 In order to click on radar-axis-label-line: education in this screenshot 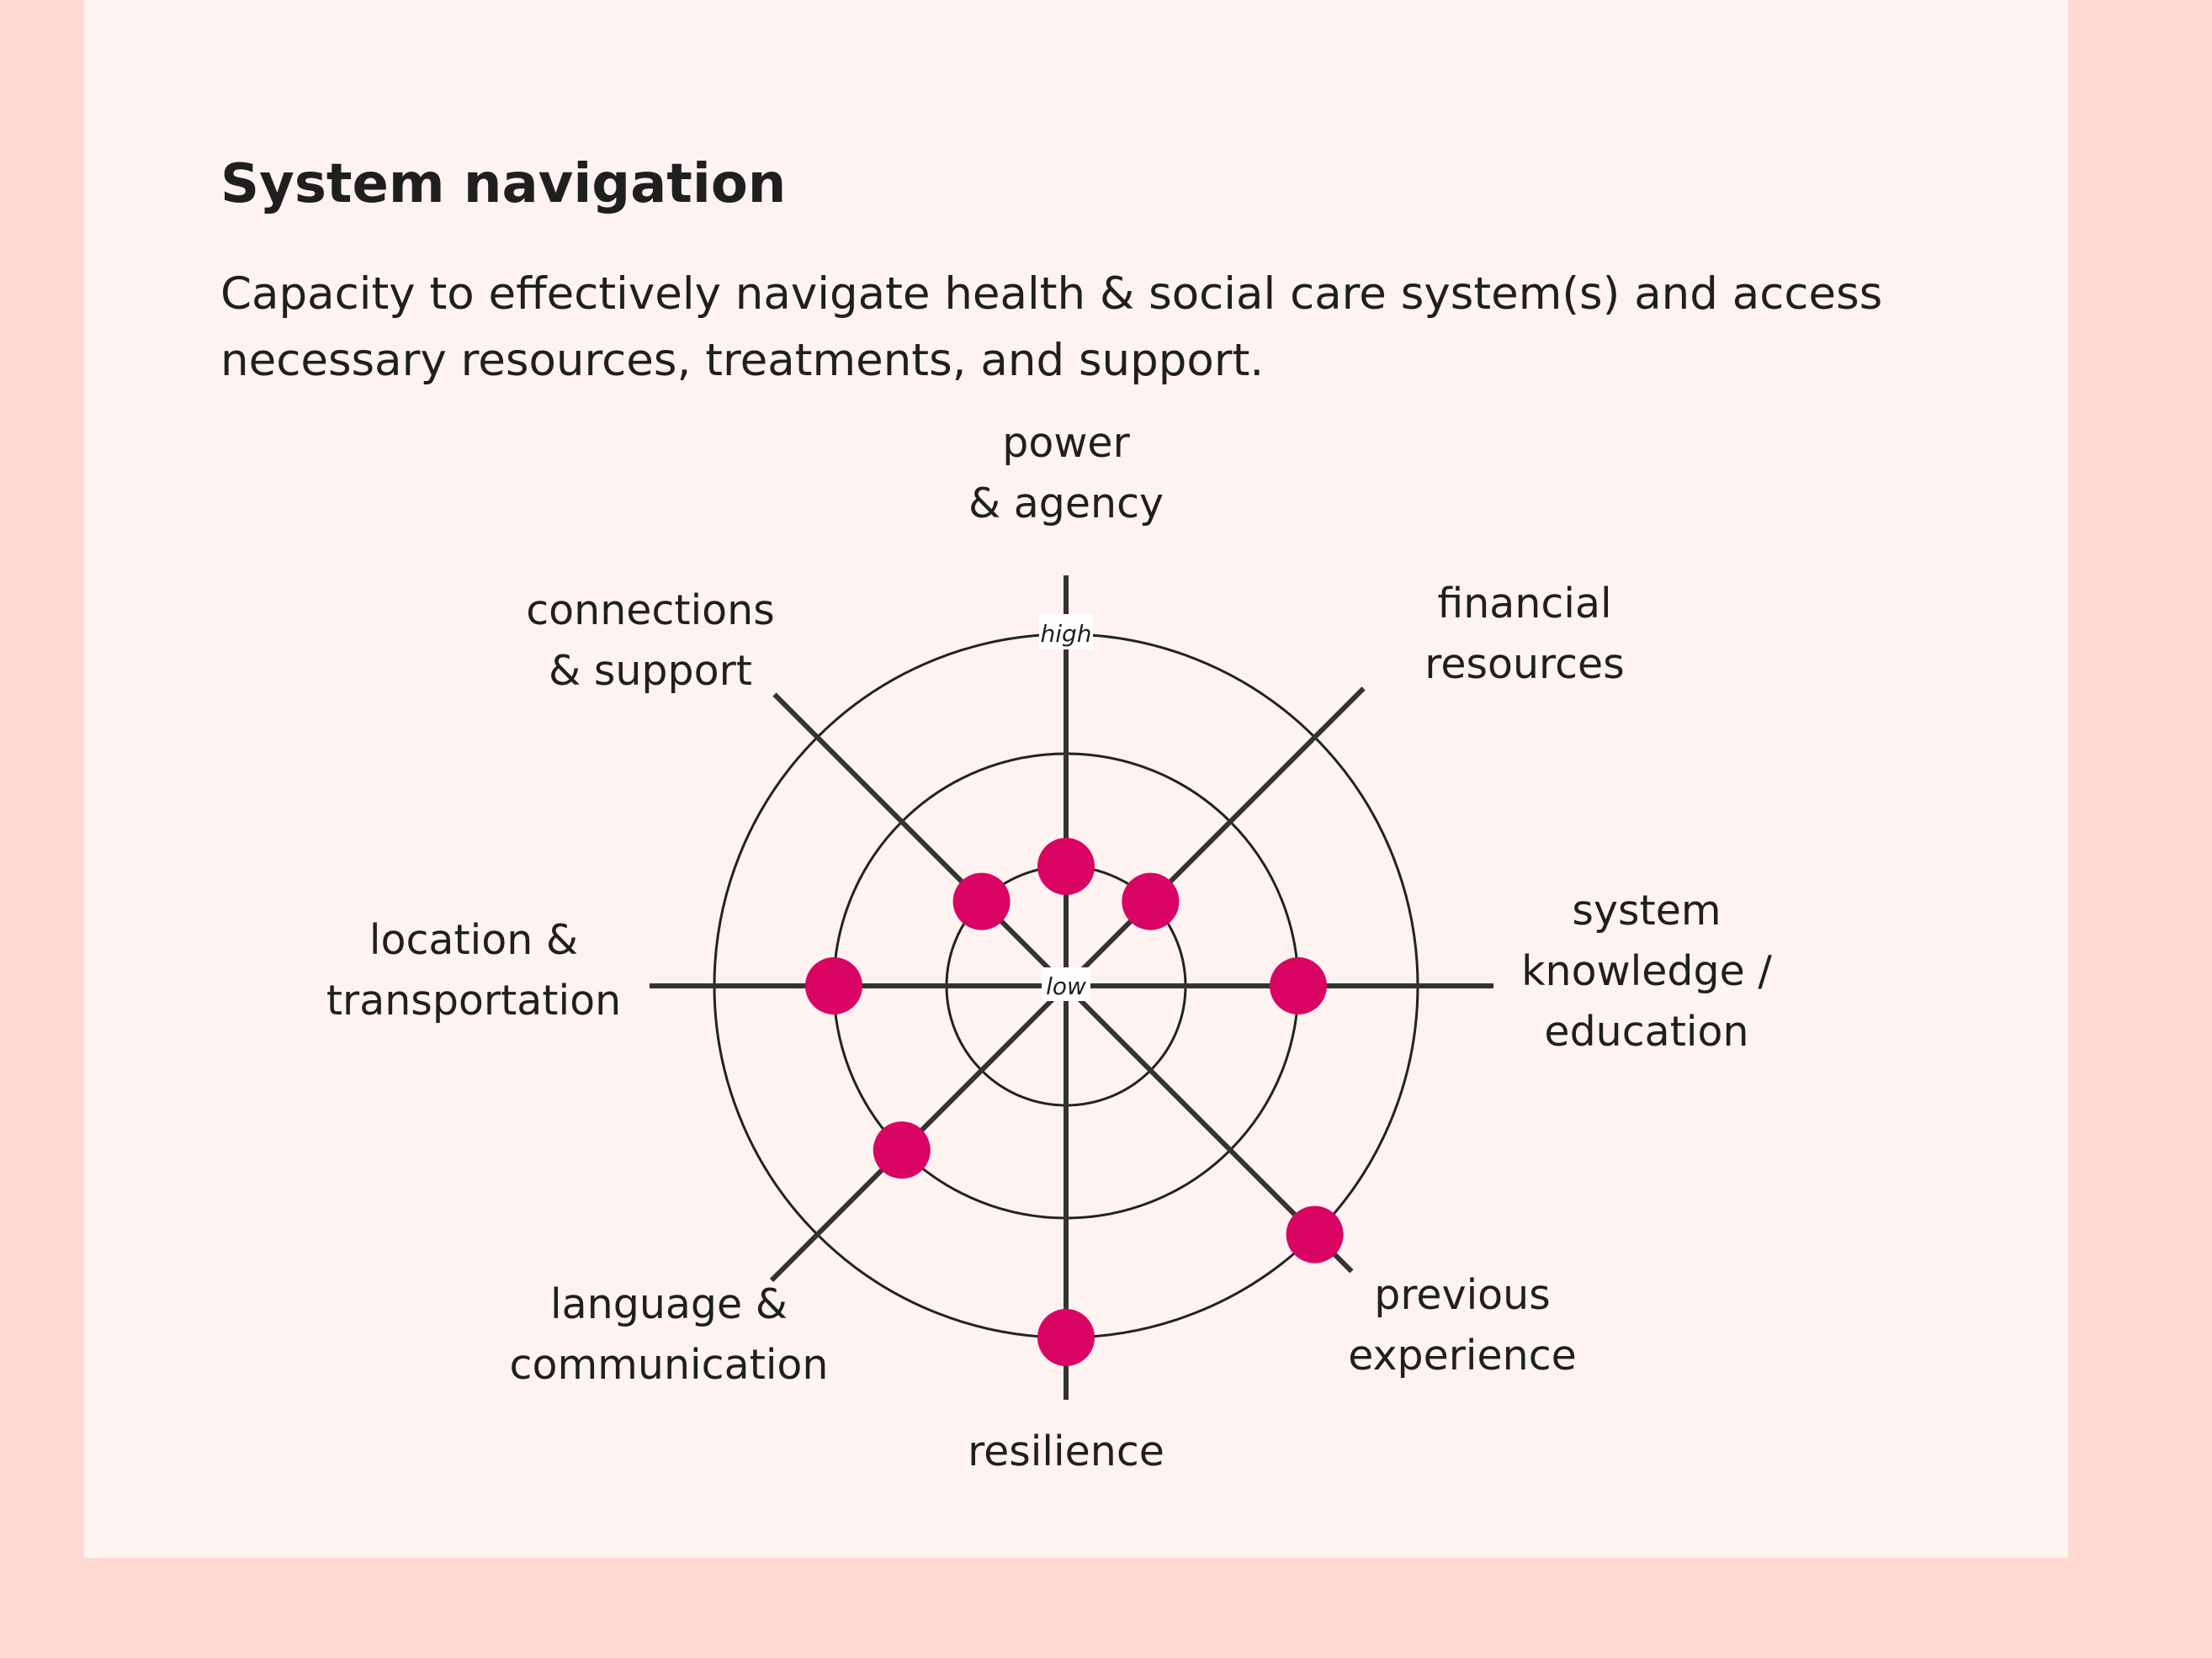, I will do `click(1646, 1032)`.